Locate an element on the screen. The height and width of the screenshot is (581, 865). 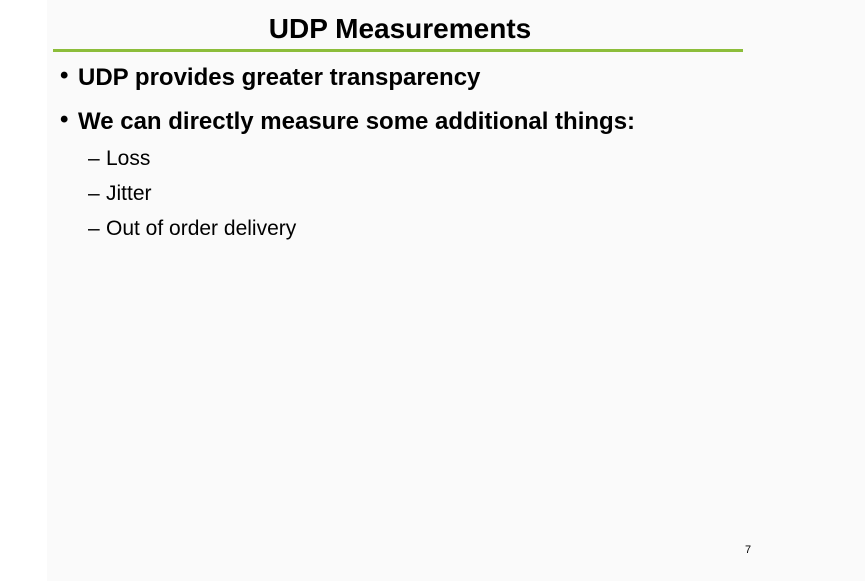
sub-bullet-text: Jitter is located at coordinates (129, 193).